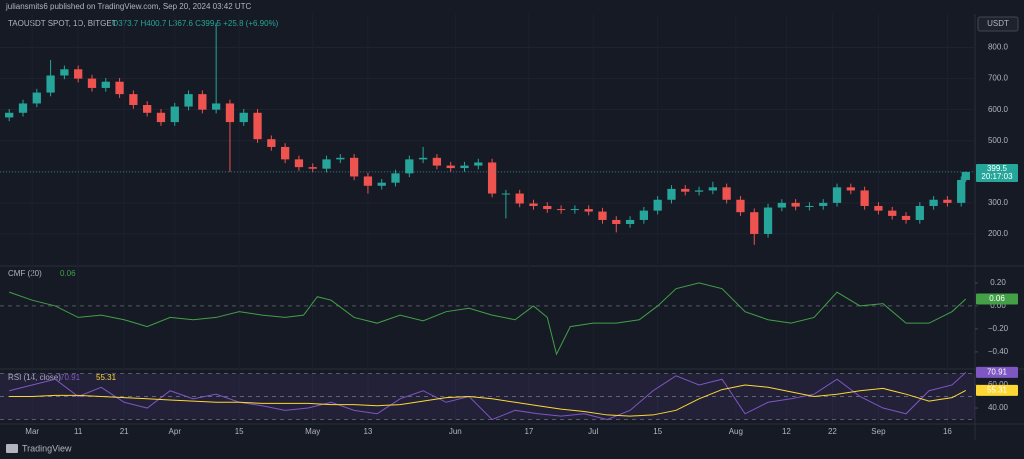 Image resolution: width=1024 pixels, height=459 pixels. What do you see at coordinates (997, 168) in the screenshot?
I see `last-price-tag: 399.5` at bounding box center [997, 168].